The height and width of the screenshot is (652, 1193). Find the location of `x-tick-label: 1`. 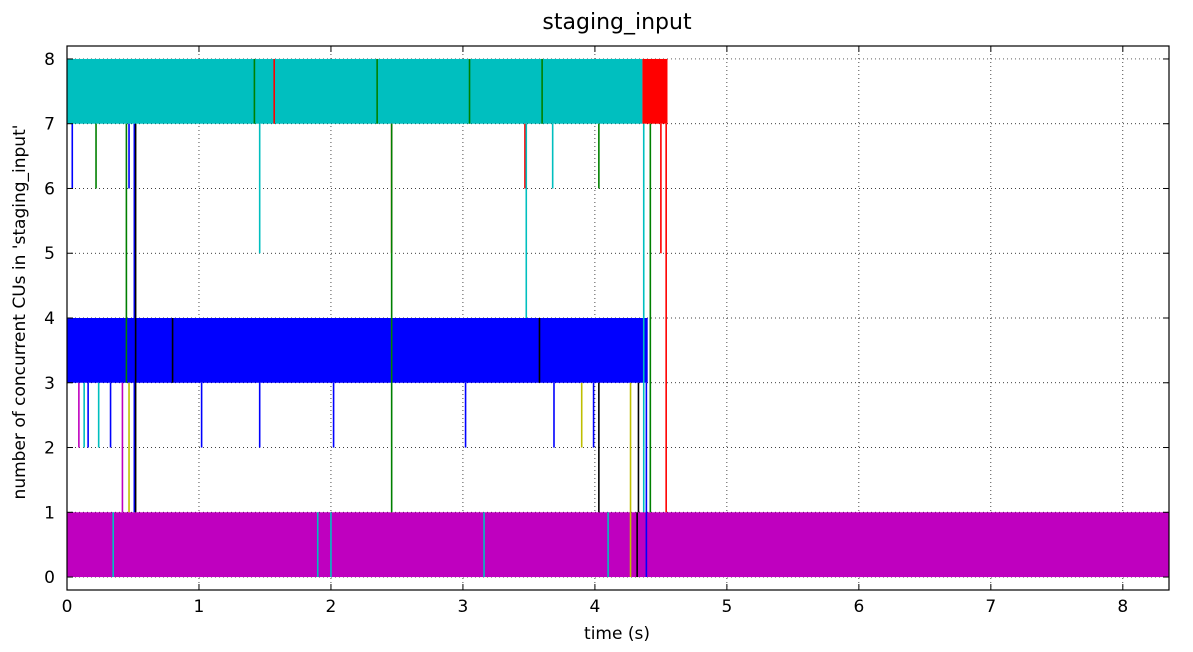

x-tick-label: 1 is located at coordinates (199, 607).